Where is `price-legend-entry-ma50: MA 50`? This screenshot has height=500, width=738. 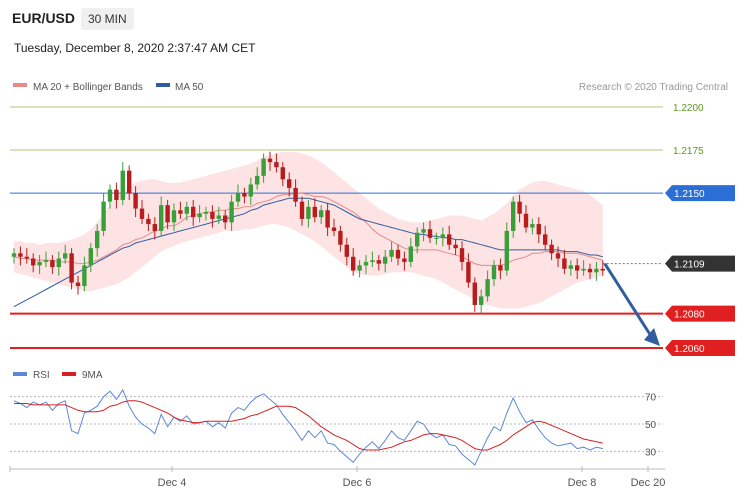
price-legend-entry-ma50: MA 50 is located at coordinates (189, 87).